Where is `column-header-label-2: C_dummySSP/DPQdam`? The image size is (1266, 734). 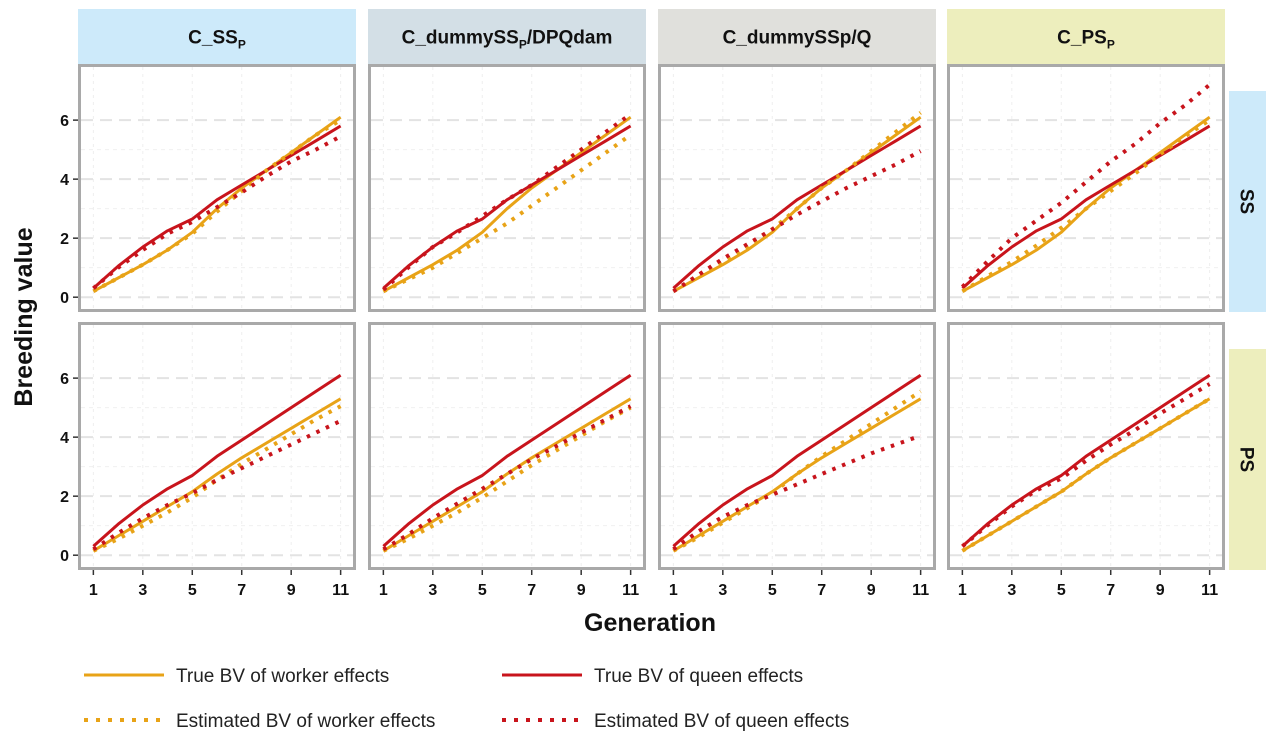
column-header-label-2: C_dummySSP/DPQdam is located at coordinates (507, 40).